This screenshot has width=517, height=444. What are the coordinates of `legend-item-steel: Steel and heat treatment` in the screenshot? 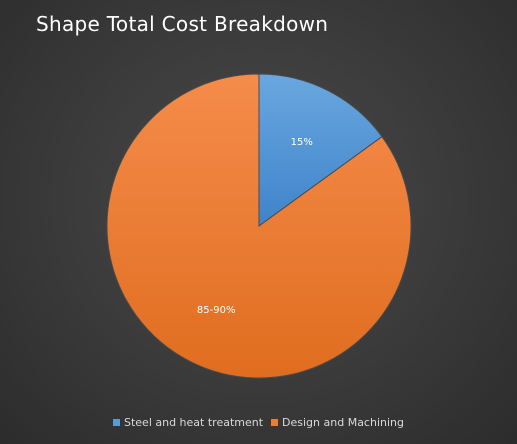 It's located at (188, 422).